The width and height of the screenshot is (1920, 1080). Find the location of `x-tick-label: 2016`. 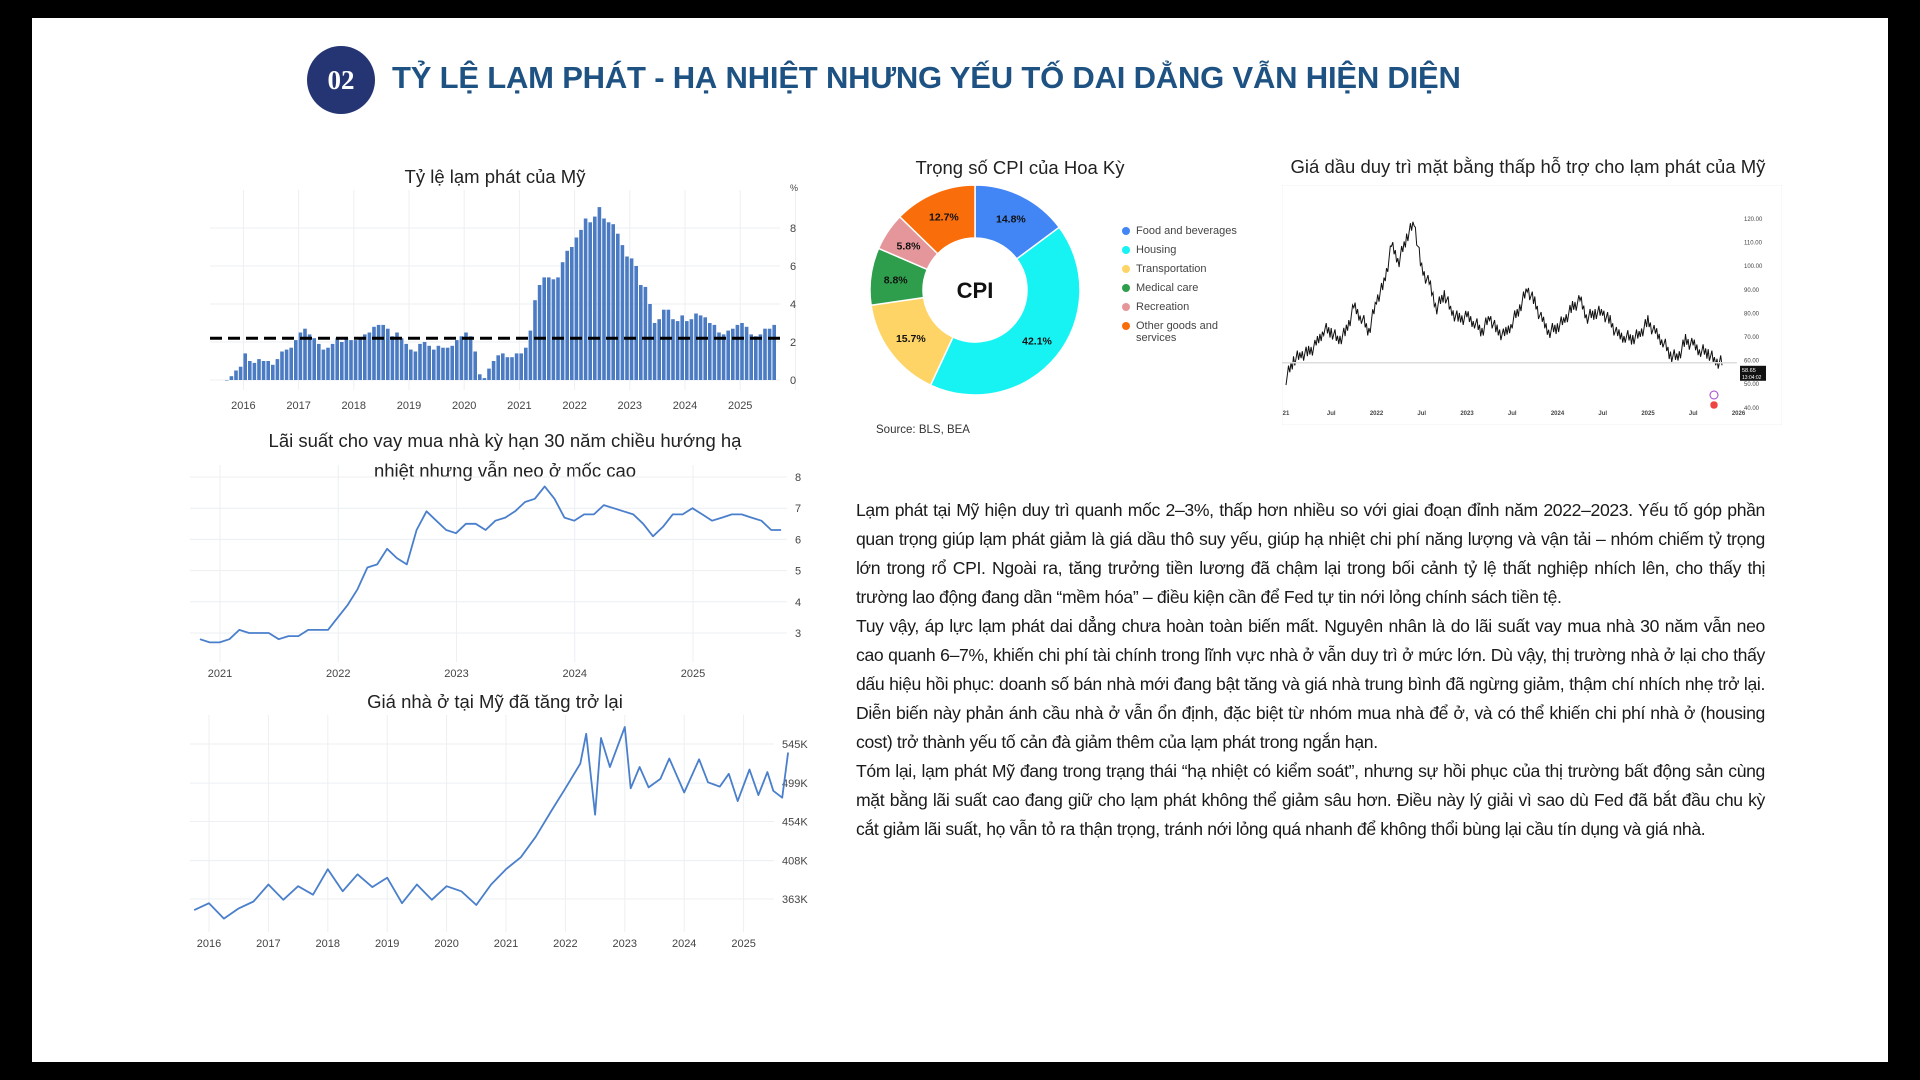

x-tick-label: 2016 is located at coordinates (209, 944).